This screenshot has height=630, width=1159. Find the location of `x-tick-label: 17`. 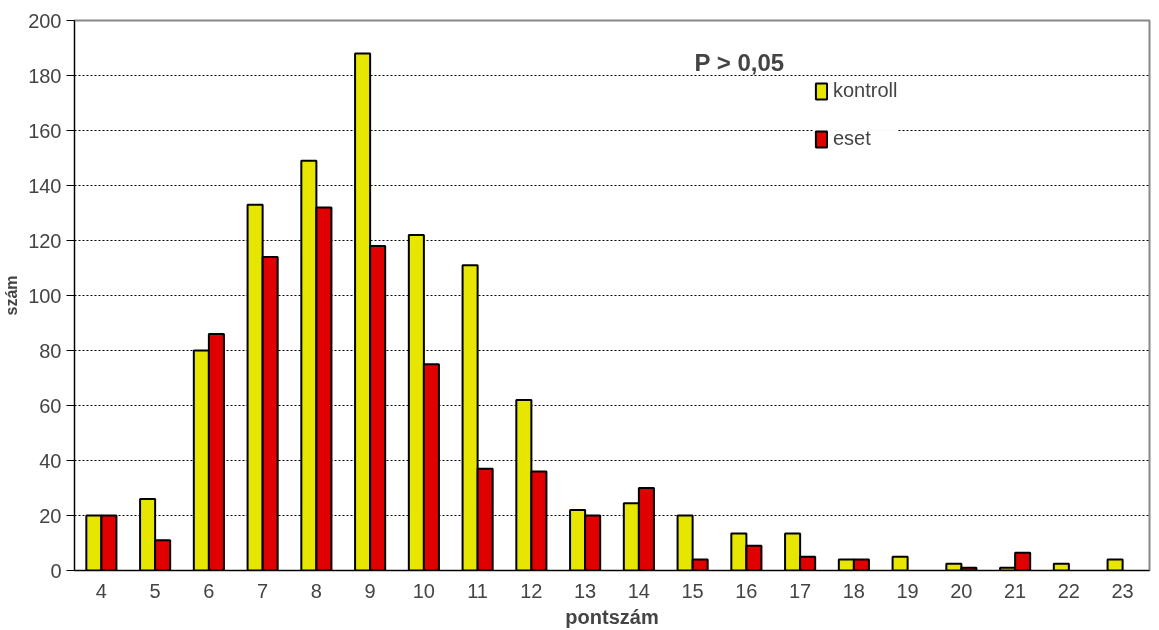

x-tick-label: 17 is located at coordinates (800, 590).